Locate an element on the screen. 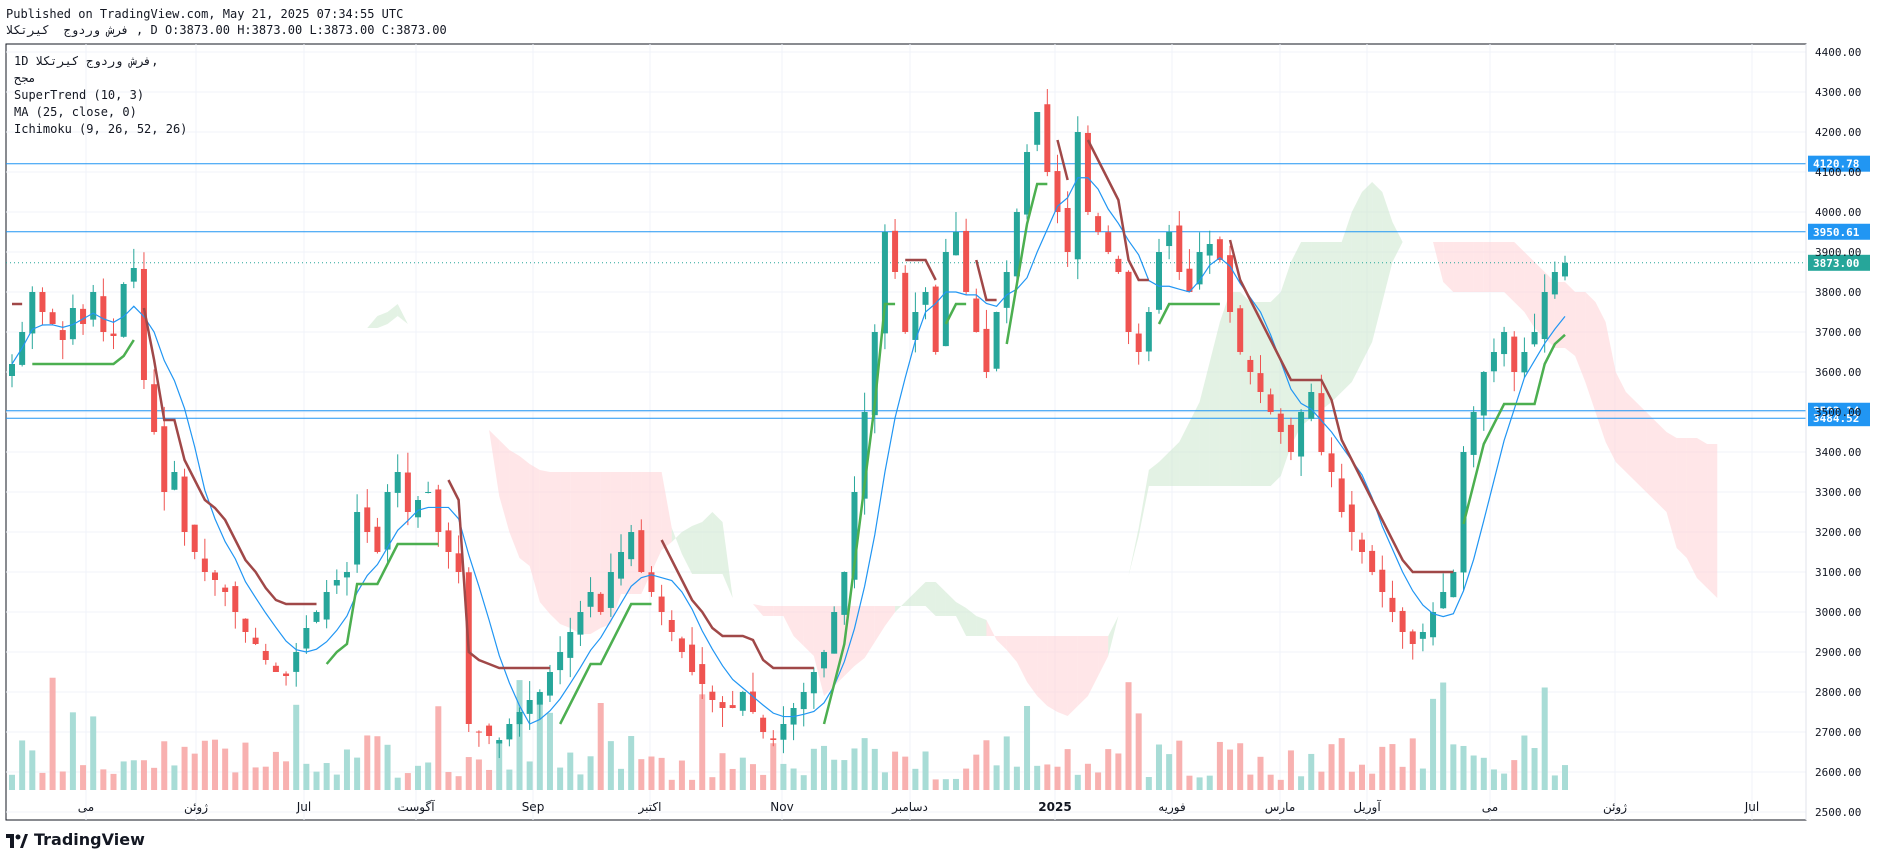  legend-ma: MA (25, close, 0) is located at coordinates (75, 112).